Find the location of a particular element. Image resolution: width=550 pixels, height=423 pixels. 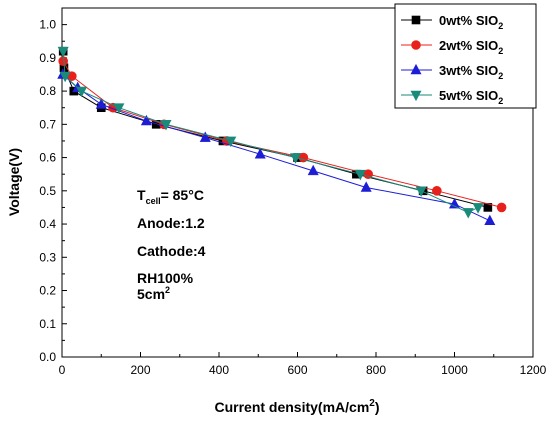

legend-item: 2wt% SIO2 is located at coordinates (452, 47).